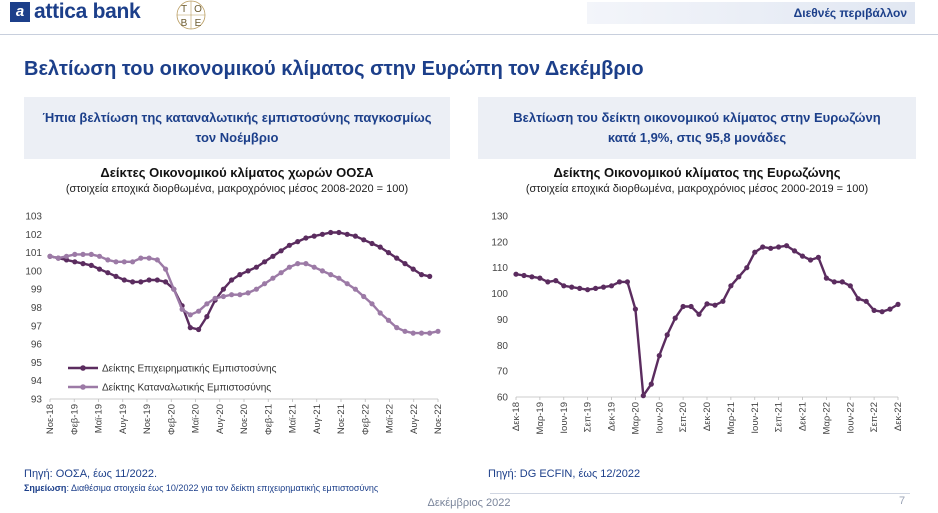  I want to click on x-tick-label: Φεβ-20, so click(171, 419).